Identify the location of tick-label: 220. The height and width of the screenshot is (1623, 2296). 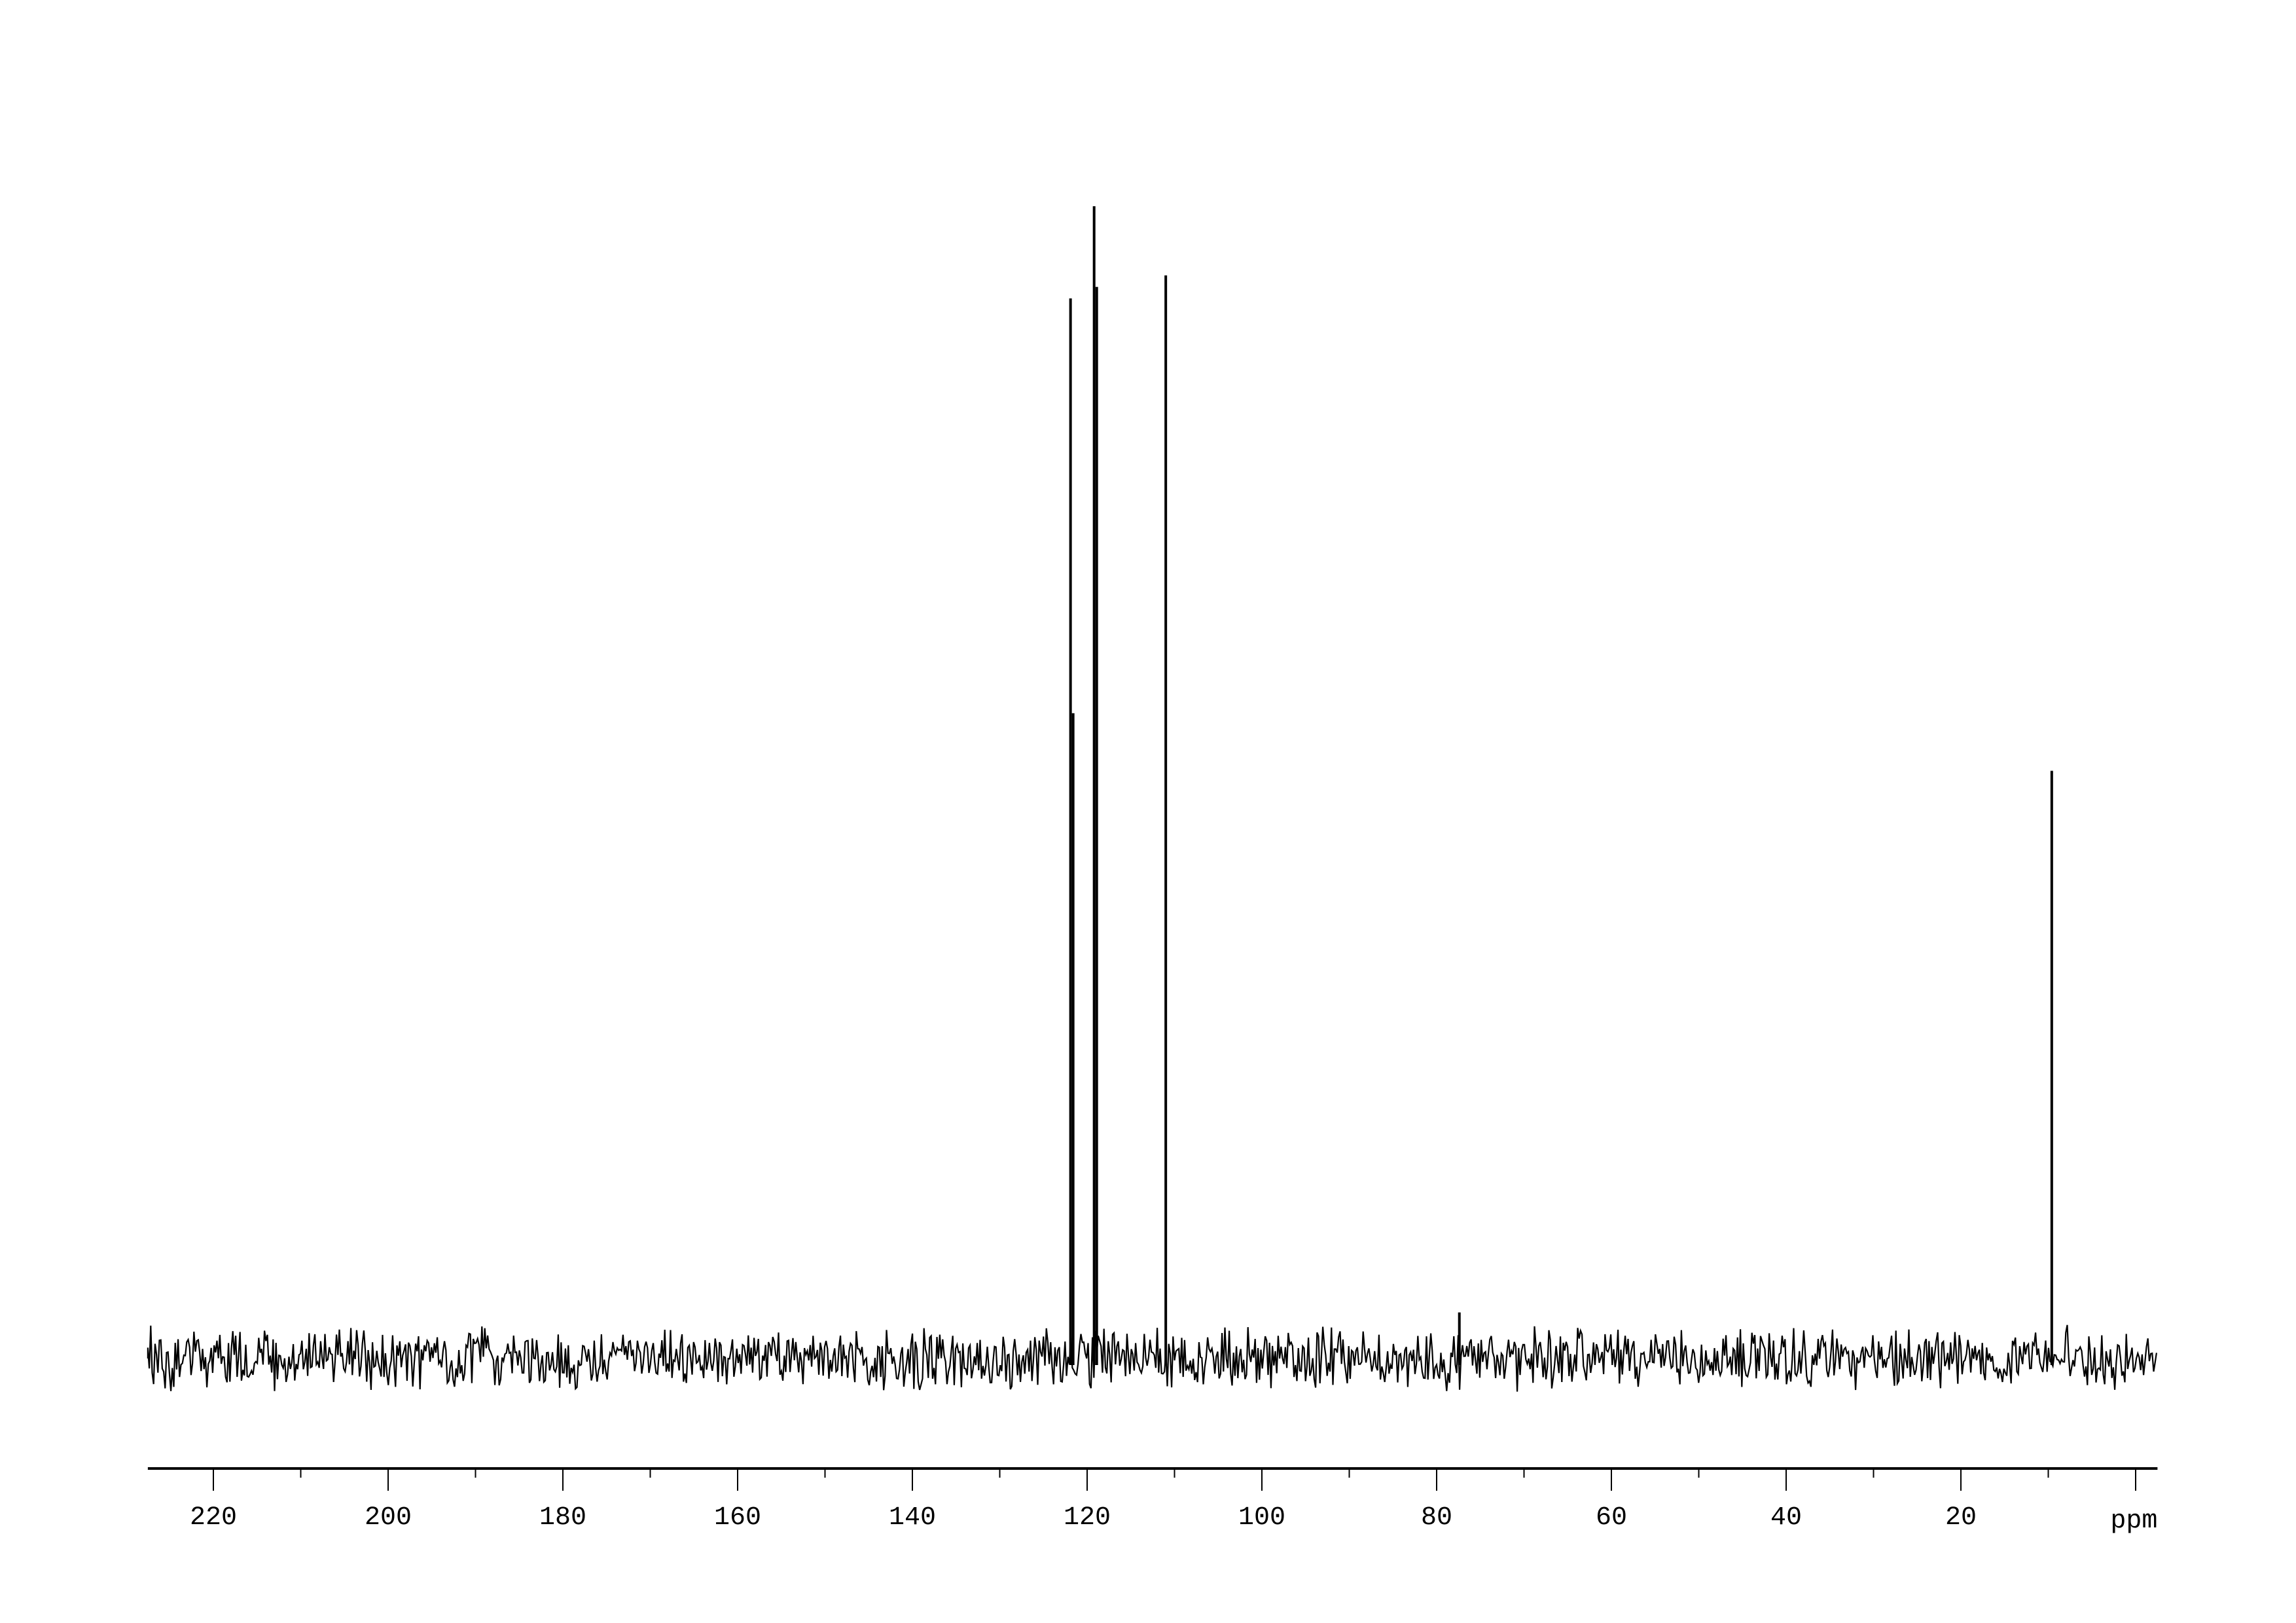
(213, 1518).